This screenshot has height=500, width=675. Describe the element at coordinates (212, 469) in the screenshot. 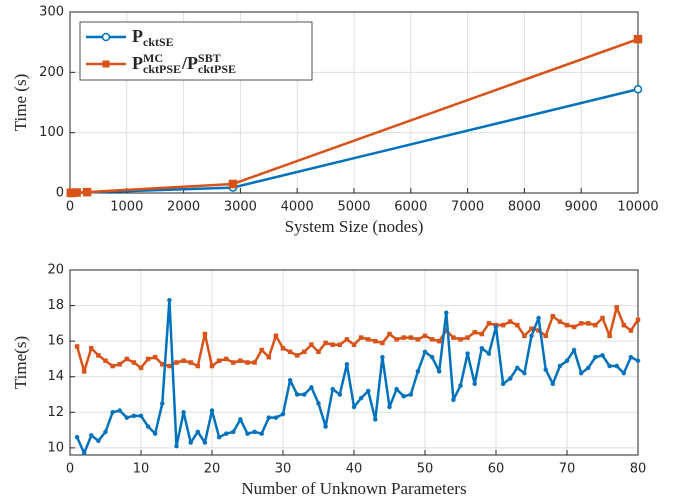

I see `x-tick-label: 20` at that location.